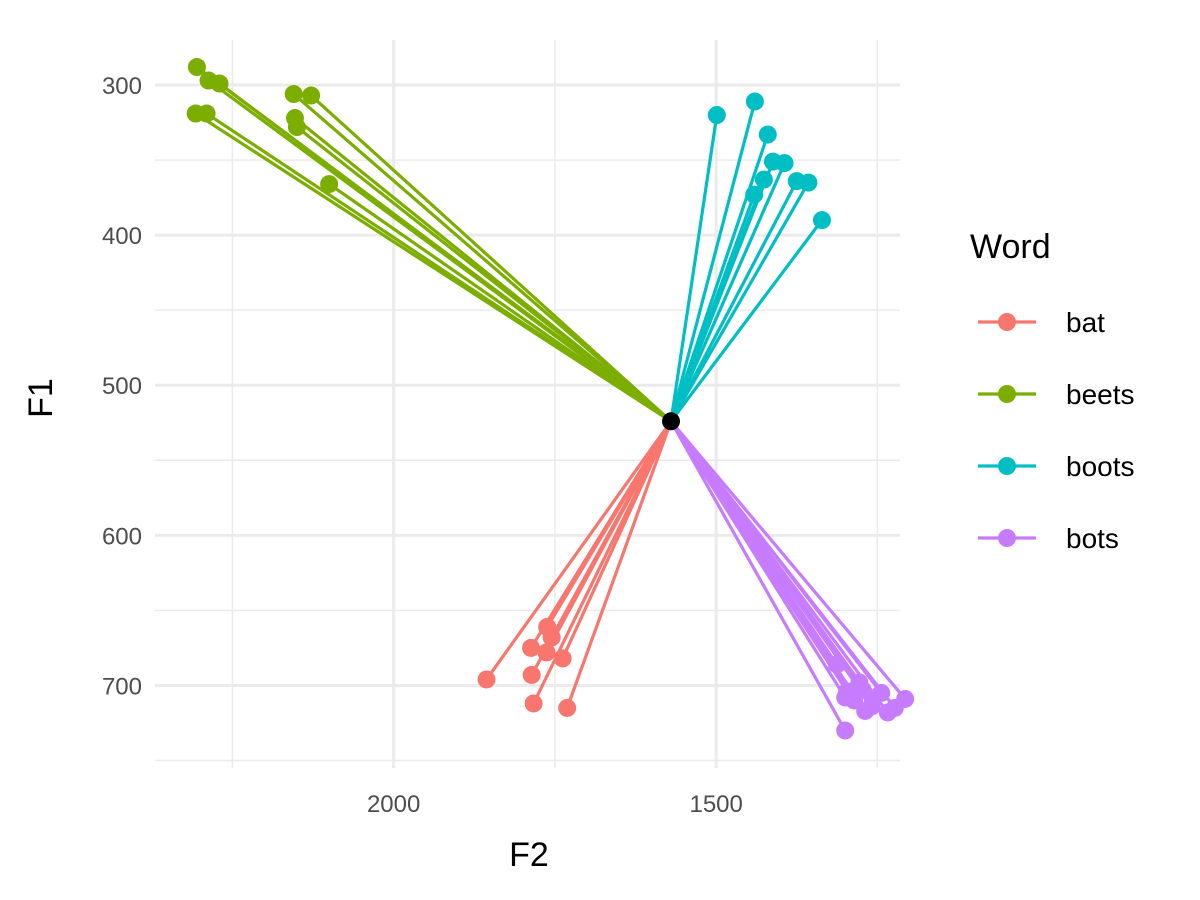 This screenshot has height=900, width=1200. Describe the element at coordinates (122, 86) in the screenshot. I see `y-tick-label: 300` at that location.